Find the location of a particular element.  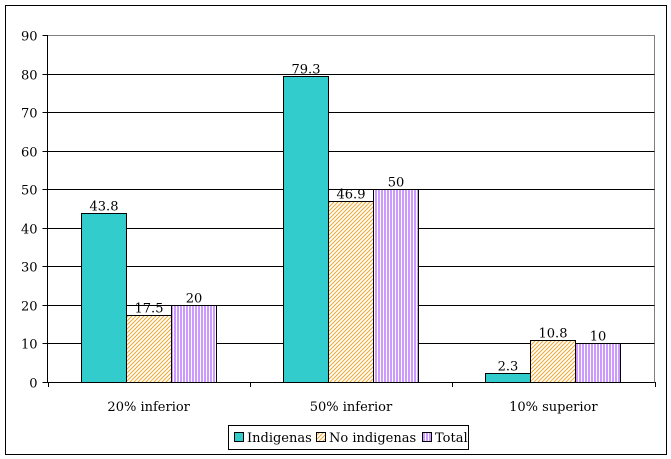

y-tick-label: 30 is located at coordinates (29, 268).